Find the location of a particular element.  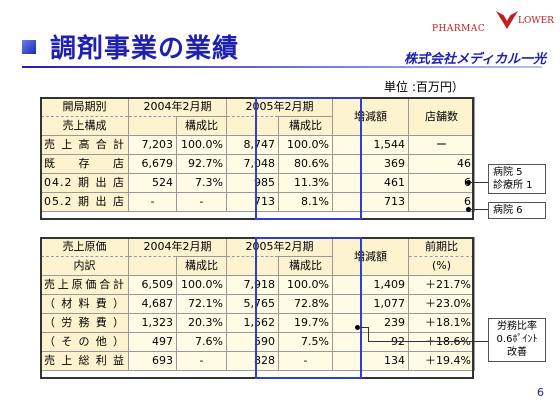

value-2005: 985 is located at coordinates (252, 183).